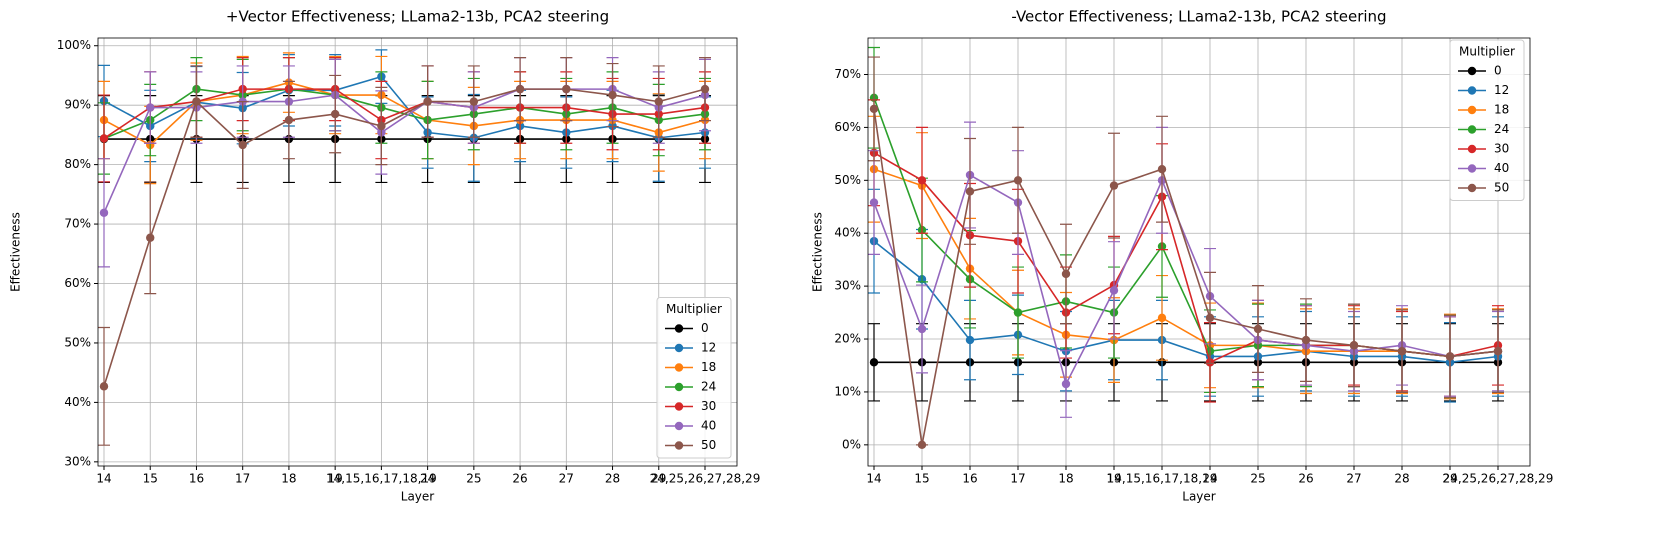  I want to click on y-tick-label: 40%, so click(847, 233).